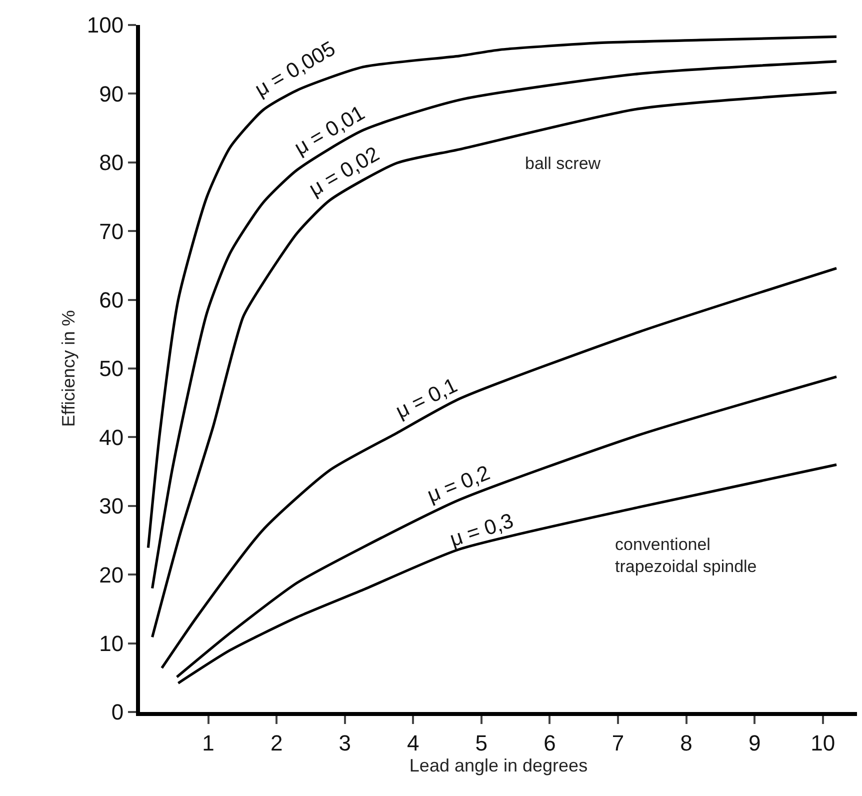 This screenshot has width=862, height=796. Describe the element at coordinates (498, 765) in the screenshot. I see `x-axis-title: Lead angle in degrees` at that location.